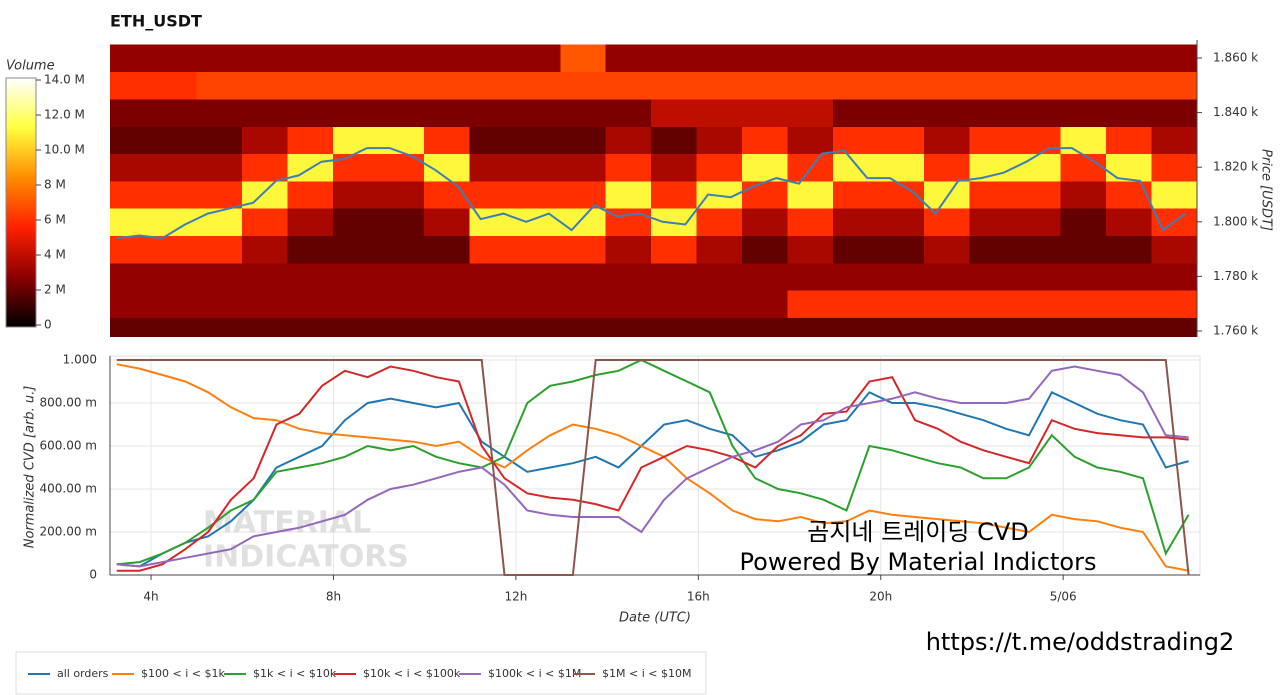 The image size is (1280, 695). What do you see at coordinates (55, 185) in the screenshot?
I see `colorbar-tick-label: 8 M` at bounding box center [55, 185].